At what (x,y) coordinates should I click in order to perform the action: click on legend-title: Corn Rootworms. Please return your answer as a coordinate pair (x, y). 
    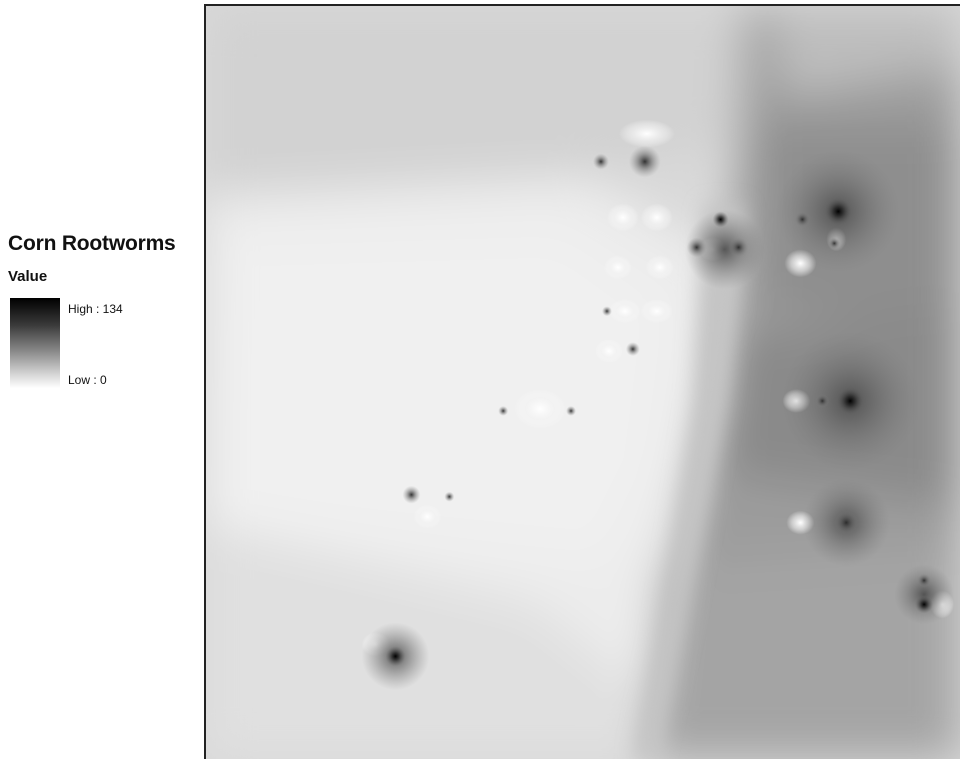
    Looking at the image, I should click on (92, 243).